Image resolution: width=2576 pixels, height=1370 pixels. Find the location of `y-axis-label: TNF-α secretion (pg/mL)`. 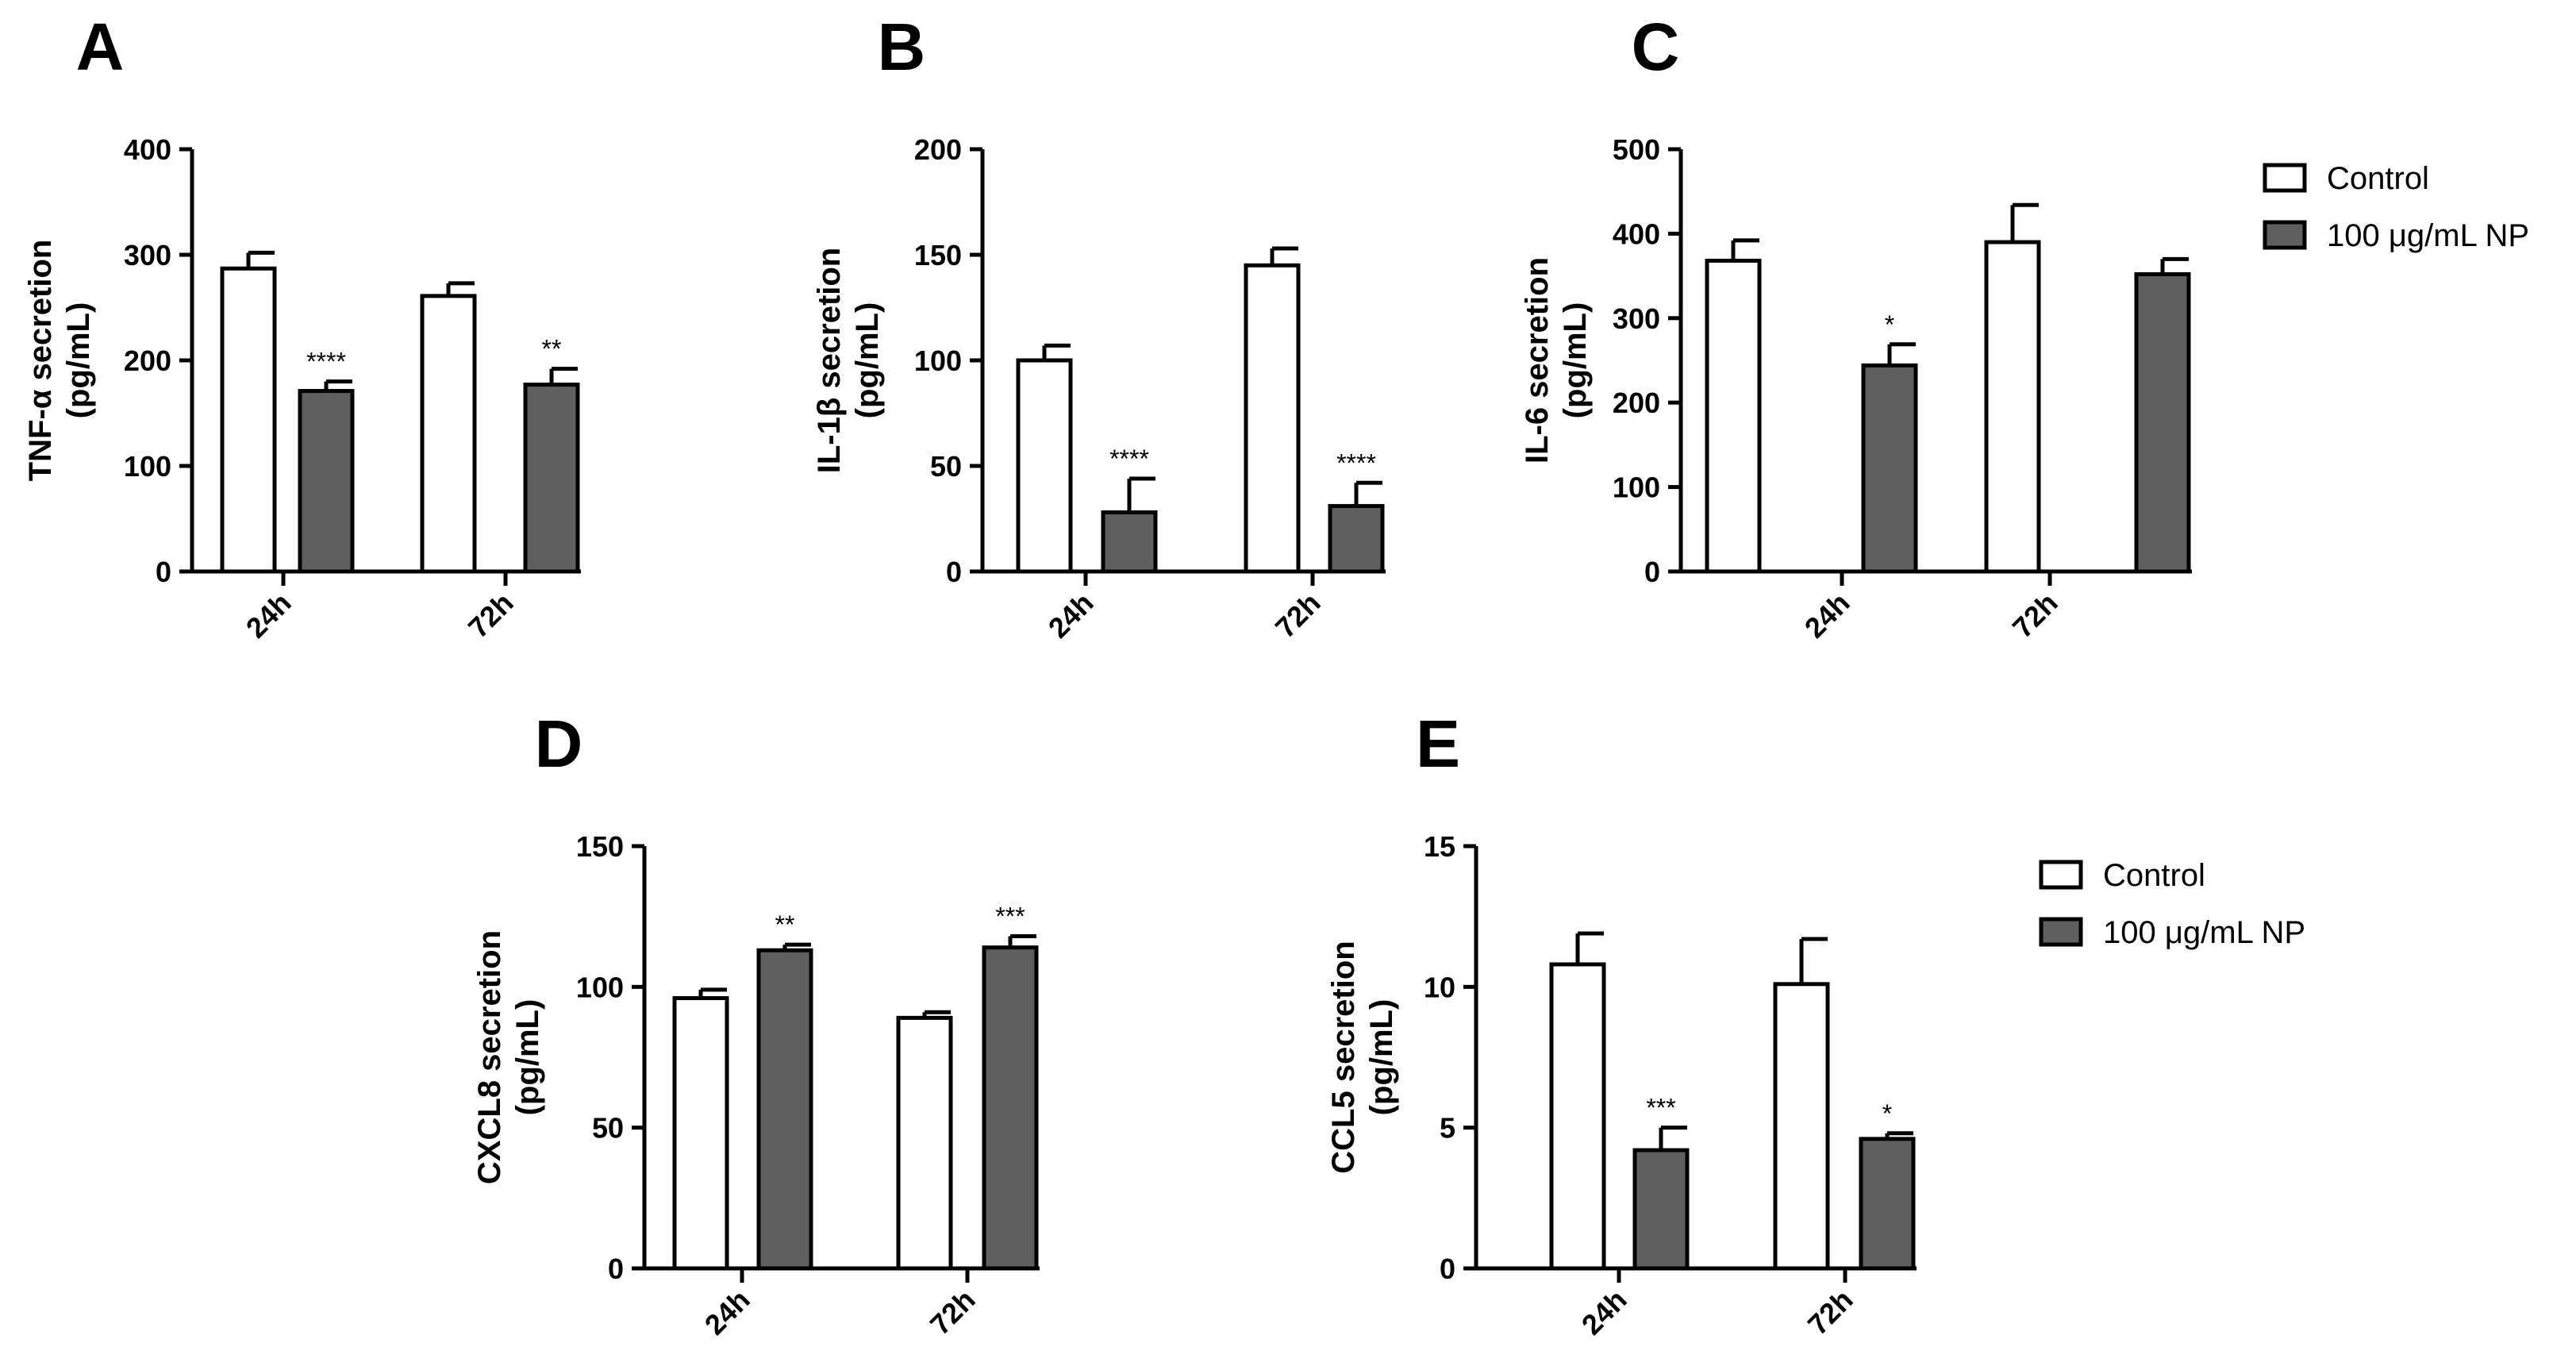

y-axis-label: TNF-α secretion (pg/mL) is located at coordinates (59, 361).